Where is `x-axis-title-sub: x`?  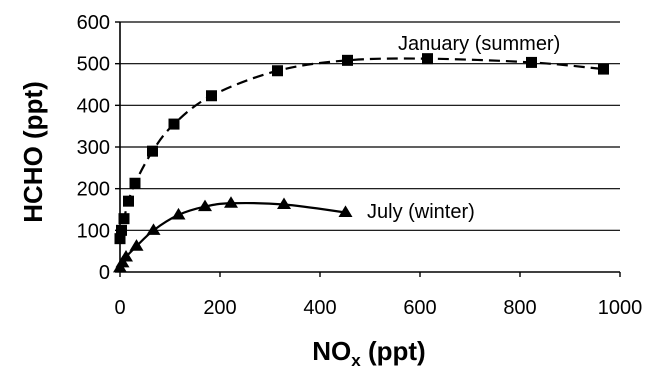 x-axis-title-sub: x is located at coordinates (356, 360).